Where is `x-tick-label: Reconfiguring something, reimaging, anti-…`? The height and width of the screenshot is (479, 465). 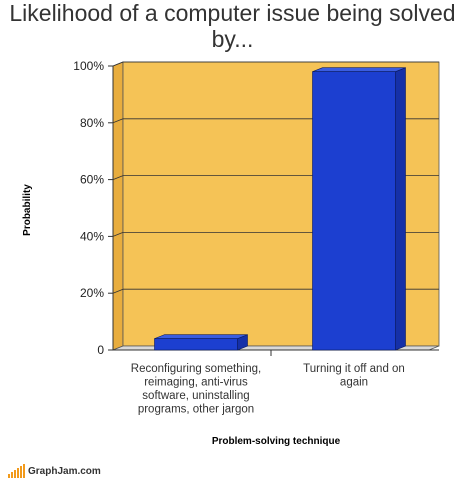
x-tick-label: Reconfiguring something, reimaging, anti-… is located at coordinates (196, 389).